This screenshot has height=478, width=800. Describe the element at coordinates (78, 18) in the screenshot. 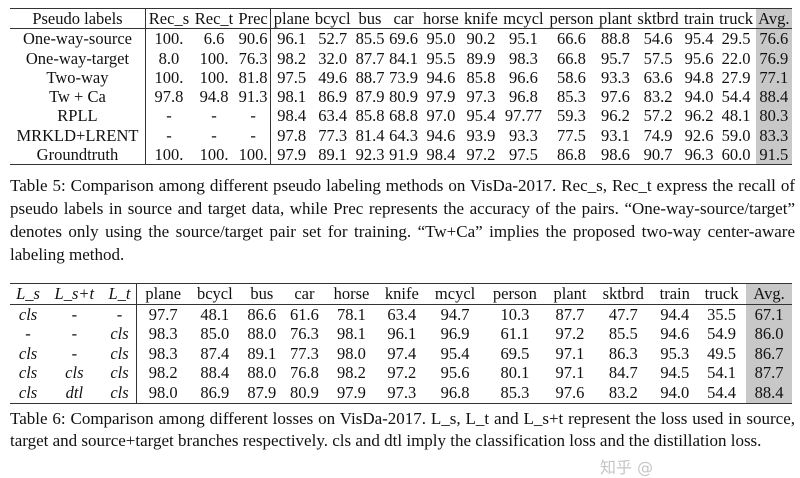

I see `column-header: Pseudo labels` at that location.